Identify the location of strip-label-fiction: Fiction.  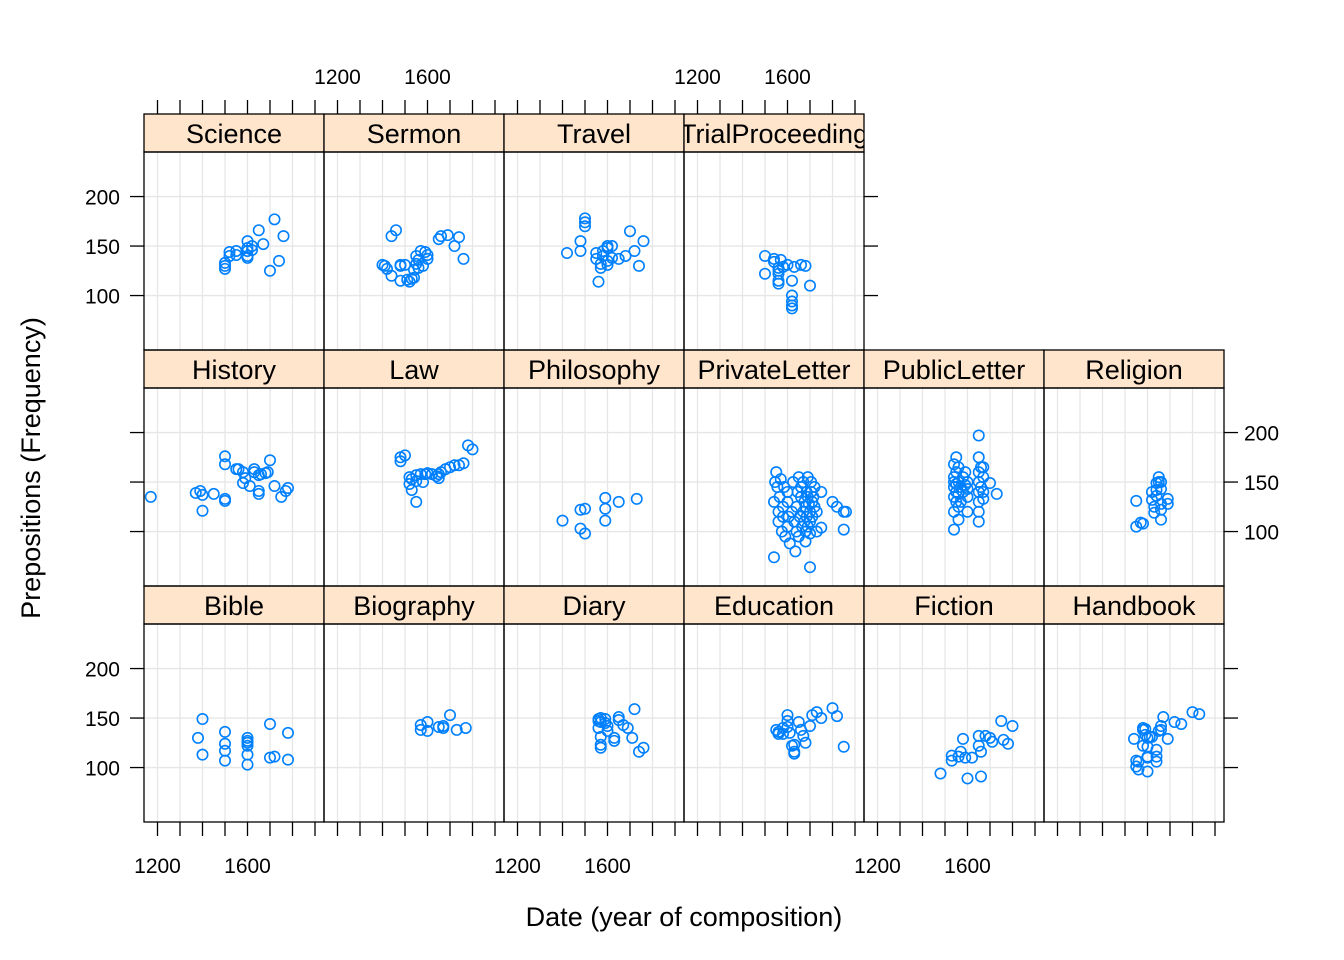
(954, 606).